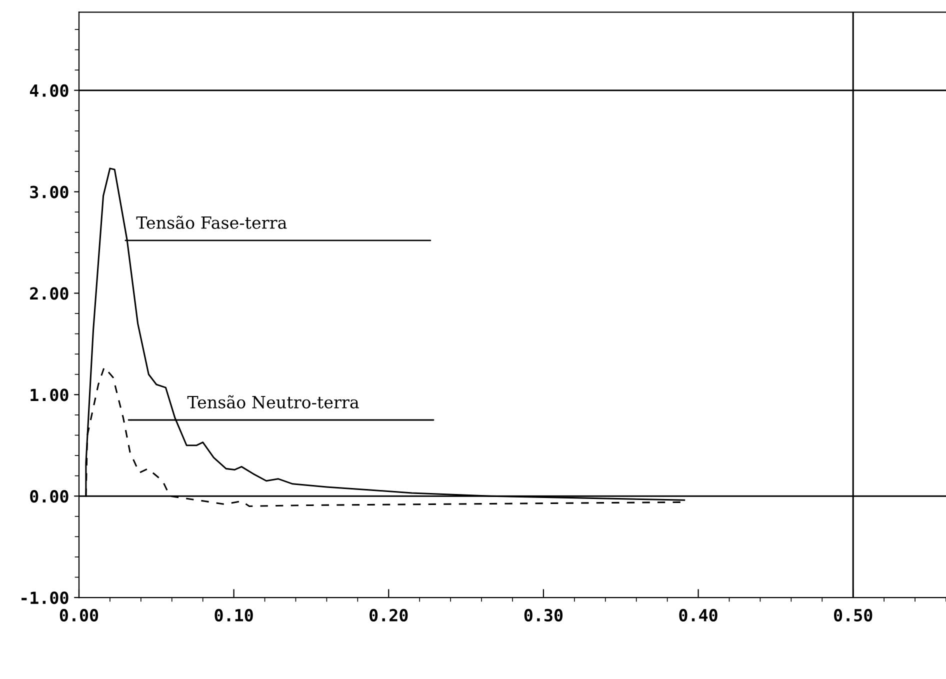  What do you see at coordinates (233, 615) in the screenshot?
I see `x-tick-label: 0.10` at bounding box center [233, 615].